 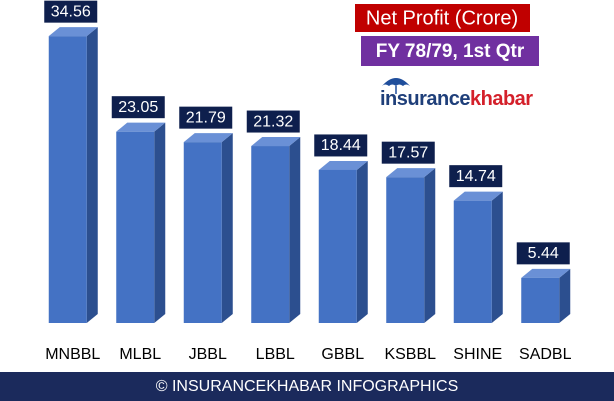 I want to click on x-tick-label: SHINE, so click(x=477, y=354).